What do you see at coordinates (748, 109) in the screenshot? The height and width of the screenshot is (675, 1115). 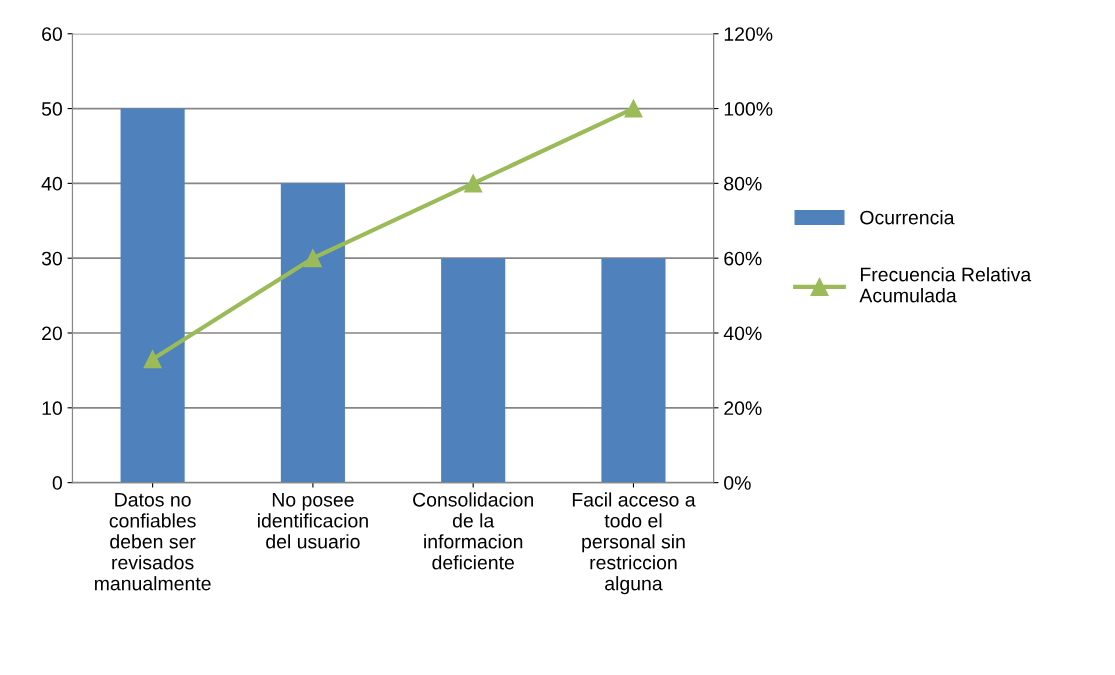 I see `y2-tick-label: 100%` at bounding box center [748, 109].